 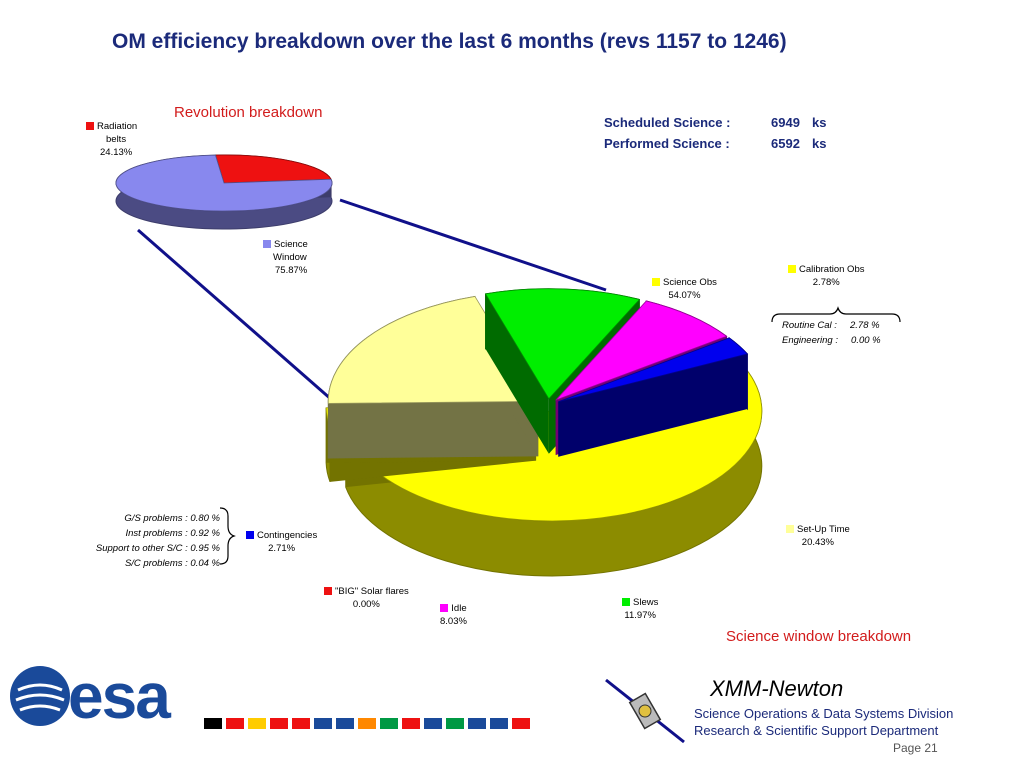 I want to click on mission-name: XMM-Newton, so click(x=777, y=688).